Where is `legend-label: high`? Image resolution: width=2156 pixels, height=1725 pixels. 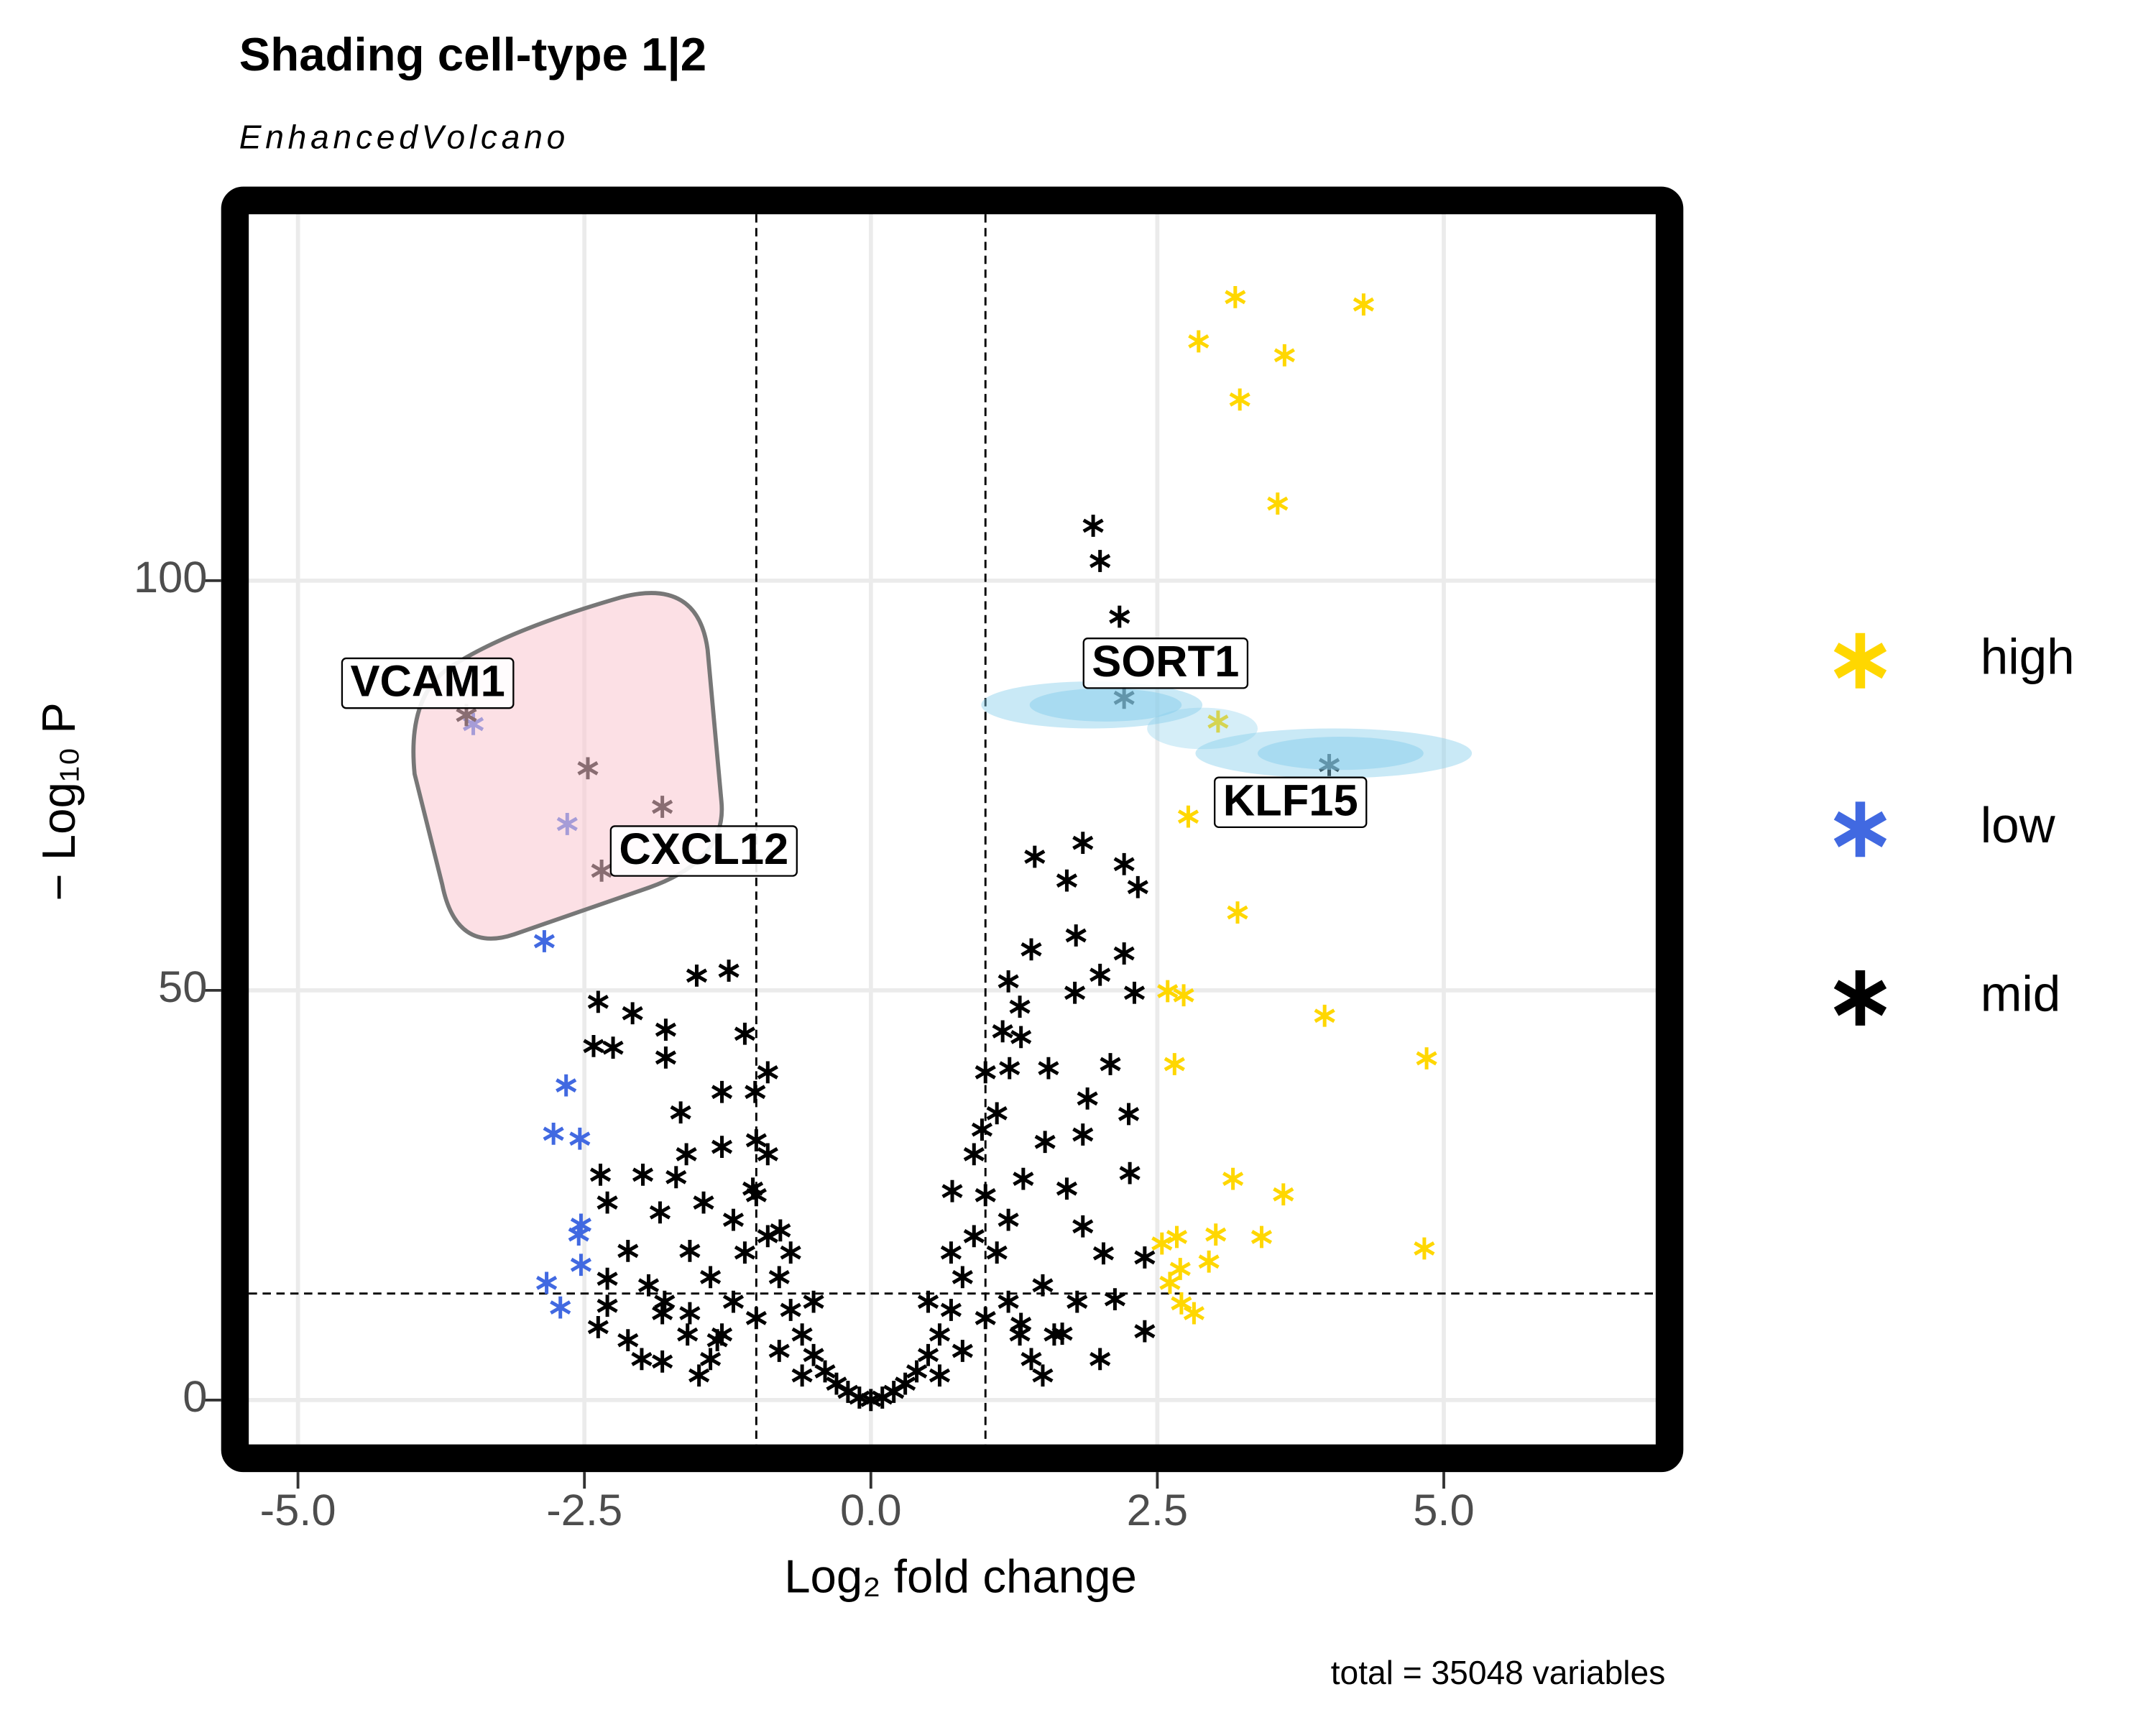 legend-label: high is located at coordinates (2028, 657).